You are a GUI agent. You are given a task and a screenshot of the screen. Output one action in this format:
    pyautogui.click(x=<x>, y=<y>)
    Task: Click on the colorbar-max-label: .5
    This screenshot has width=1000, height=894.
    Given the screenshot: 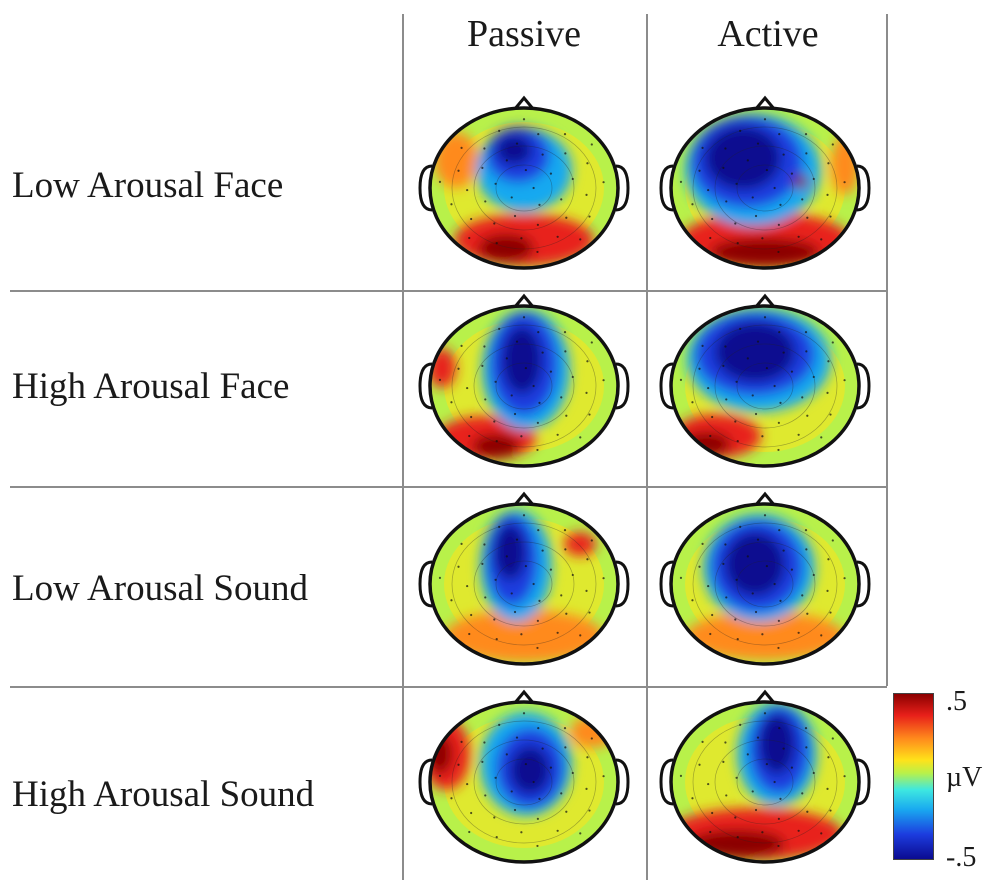 What is the action you would take?
    pyautogui.click(x=956, y=701)
    